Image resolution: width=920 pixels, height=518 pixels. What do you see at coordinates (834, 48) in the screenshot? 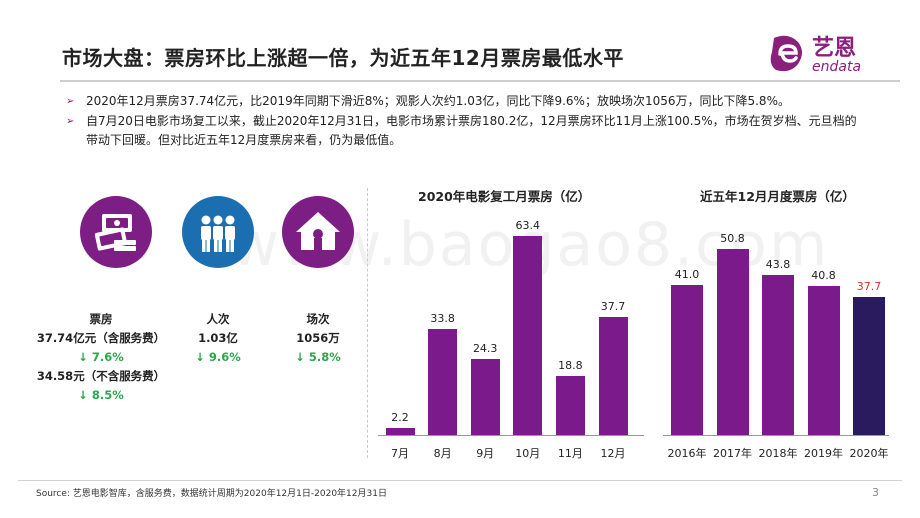
I see `logo-text-cn: 艺恩` at bounding box center [834, 48].